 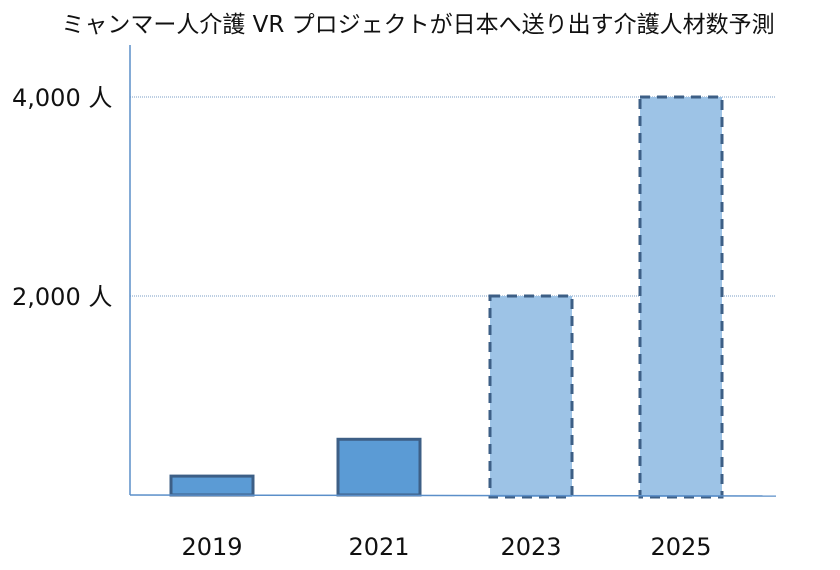 What do you see at coordinates (211, 547) in the screenshot?
I see `x-tick-label: 2019` at bounding box center [211, 547].